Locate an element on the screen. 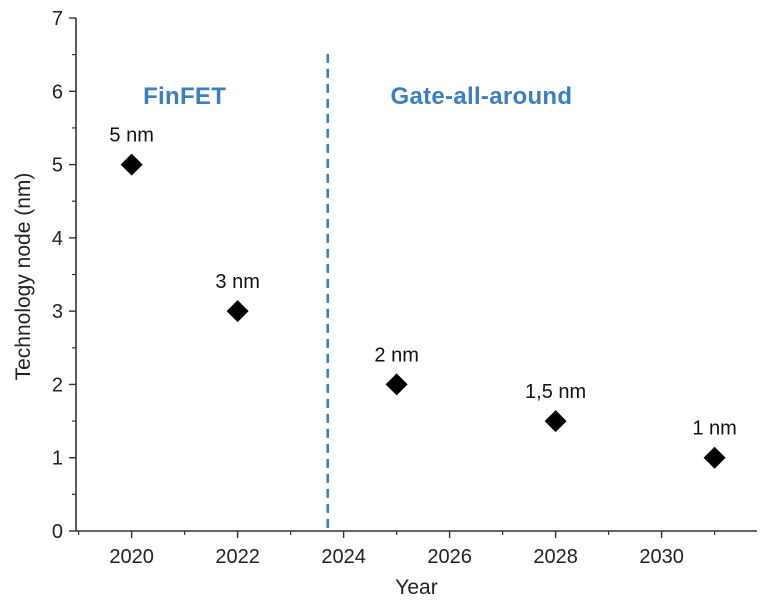 The height and width of the screenshot is (602, 771). y-tick-label: 2 is located at coordinates (57, 385).